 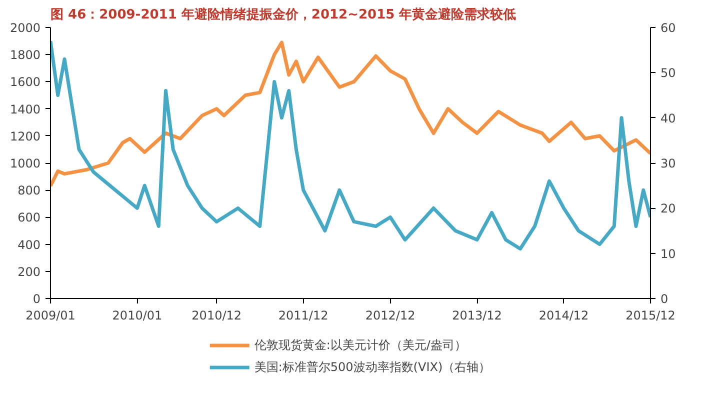 I want to click on x-tick-label: 2012/12, so click(x=390, y=315).